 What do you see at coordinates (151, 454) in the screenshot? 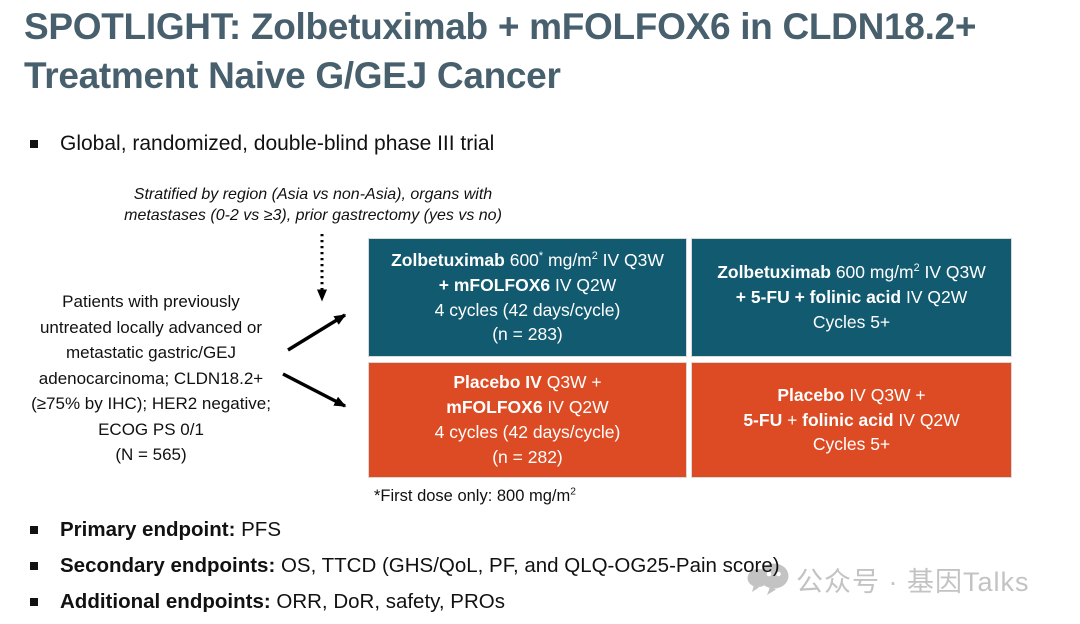
I see `population-line: (N = 565)` at bounding box center [151, 454].